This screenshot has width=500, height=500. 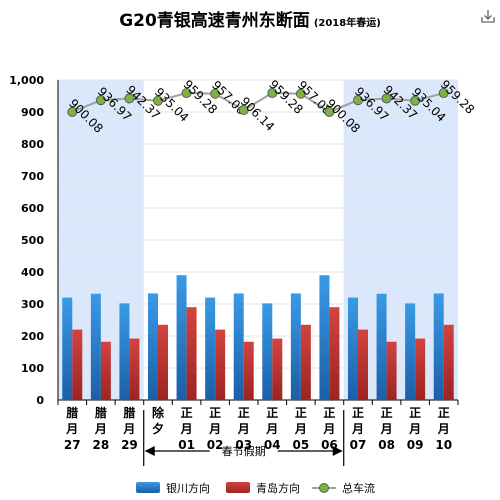 What do you see at coordinates (337, 451) in the screenshot?
I see `arrowhead-right` at bounding box center [337, 451].